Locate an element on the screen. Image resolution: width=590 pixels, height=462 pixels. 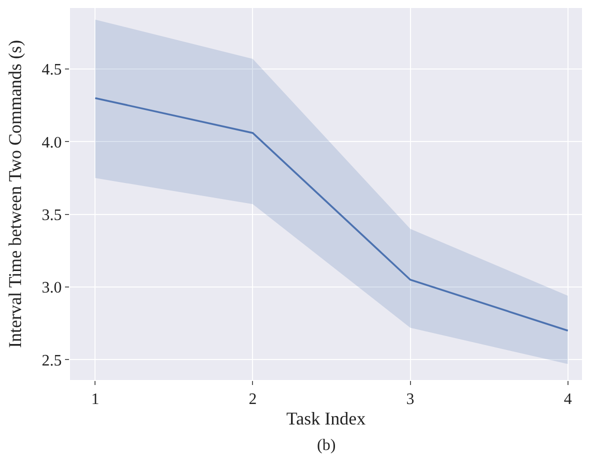
y-tick-label: 4.0 is located at coordinates (52, 143).